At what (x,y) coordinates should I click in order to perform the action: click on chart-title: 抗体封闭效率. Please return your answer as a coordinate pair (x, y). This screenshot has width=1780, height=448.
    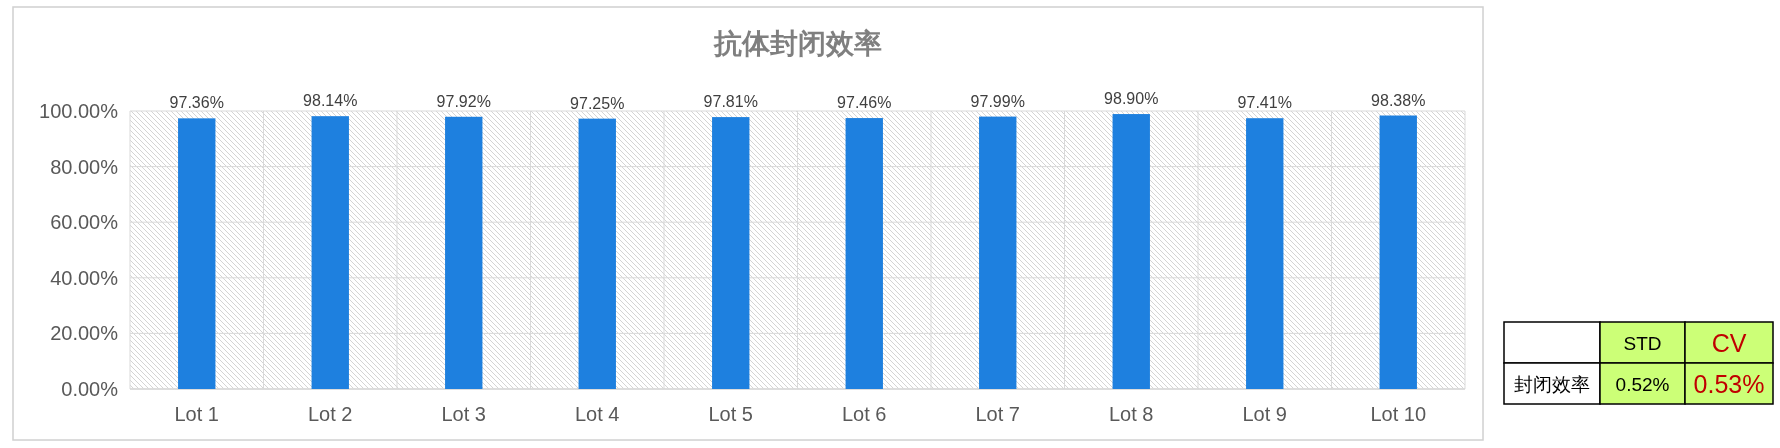
    Looking at the image, I should click on (797, 43).